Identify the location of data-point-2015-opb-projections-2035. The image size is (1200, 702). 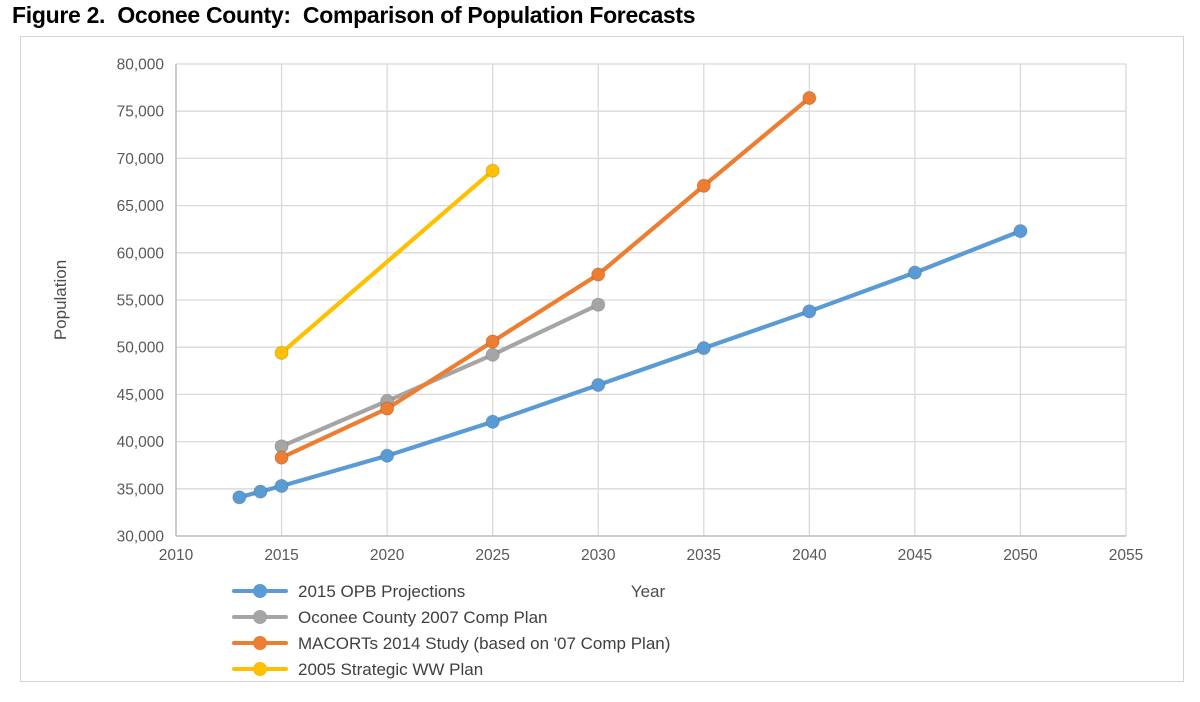
(703, 348).